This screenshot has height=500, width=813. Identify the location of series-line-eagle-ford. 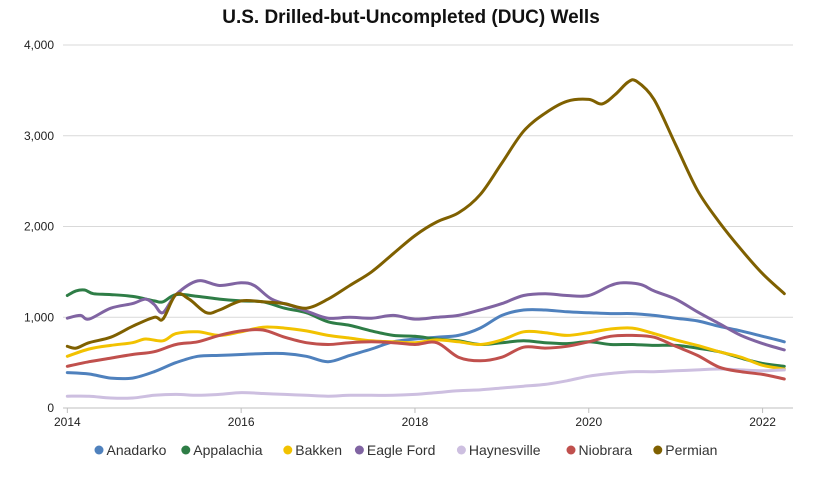
(425, 315).